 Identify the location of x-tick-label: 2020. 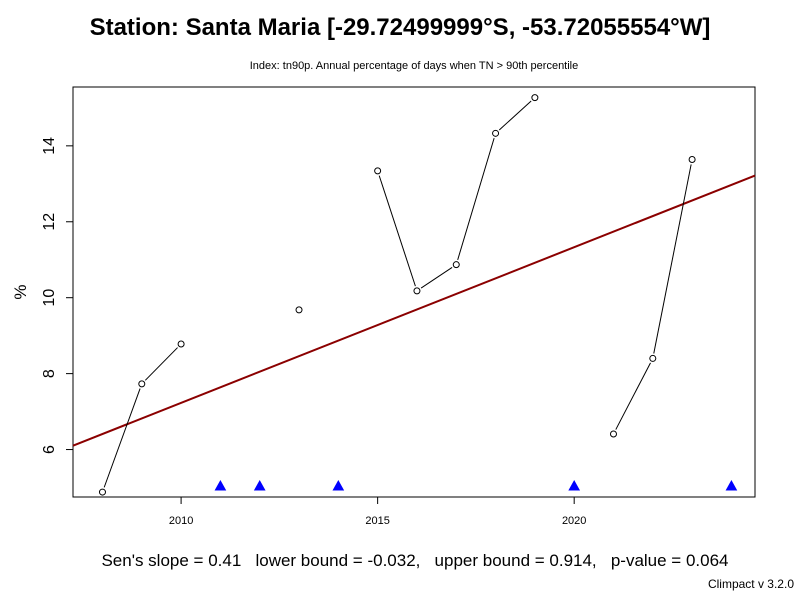
(574, 521).